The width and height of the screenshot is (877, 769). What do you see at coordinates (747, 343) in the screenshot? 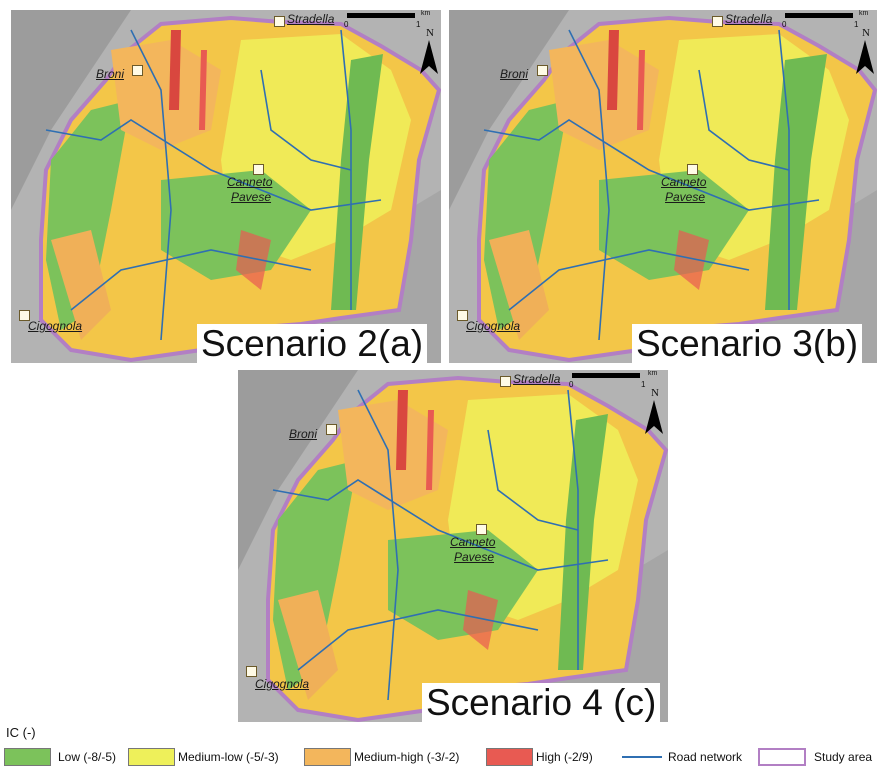
I see `scenario-label: Scenario 3(b)` at bounding box center [747, 343].